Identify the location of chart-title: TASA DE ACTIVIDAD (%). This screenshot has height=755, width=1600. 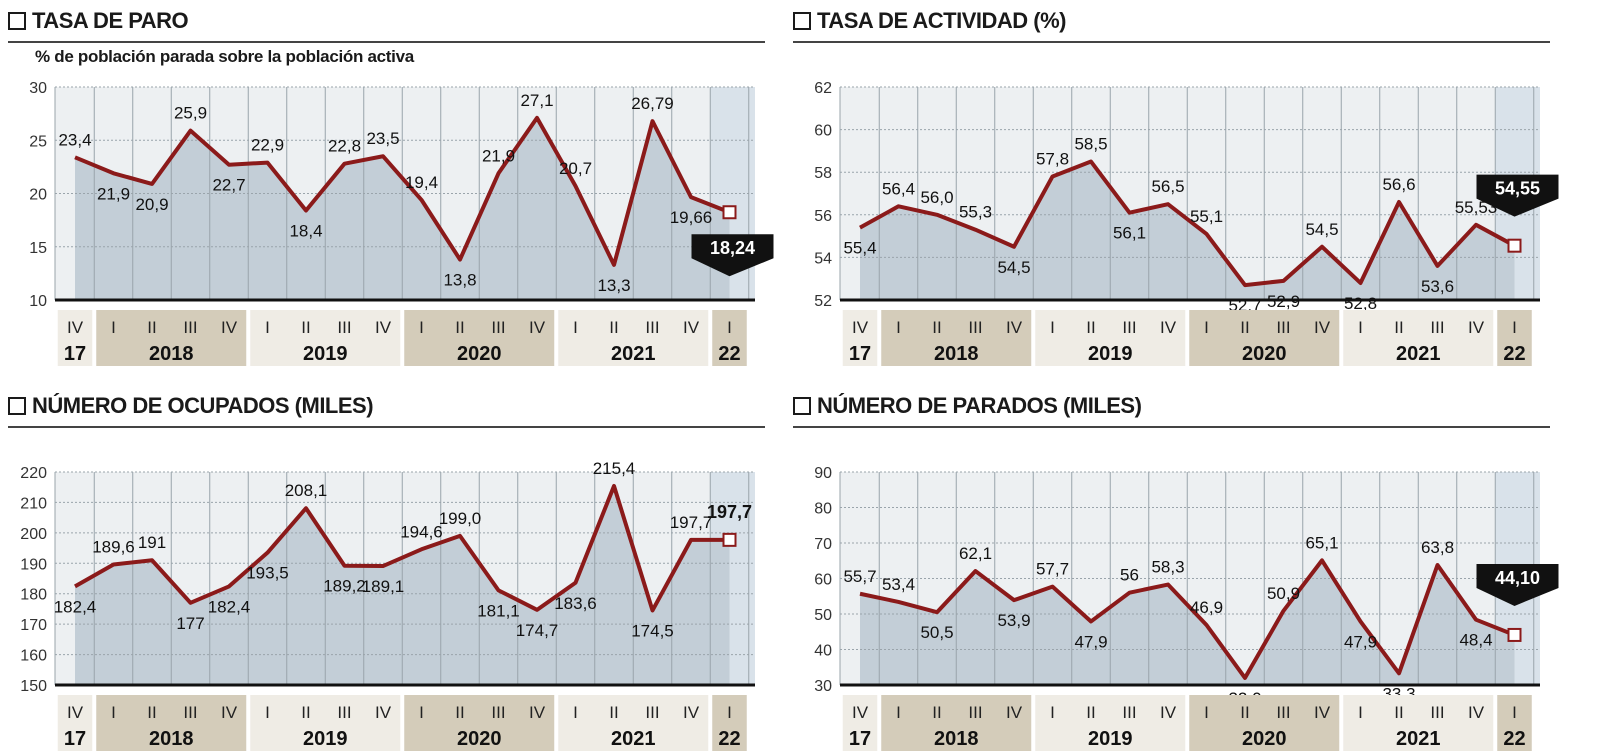
(930, 21).